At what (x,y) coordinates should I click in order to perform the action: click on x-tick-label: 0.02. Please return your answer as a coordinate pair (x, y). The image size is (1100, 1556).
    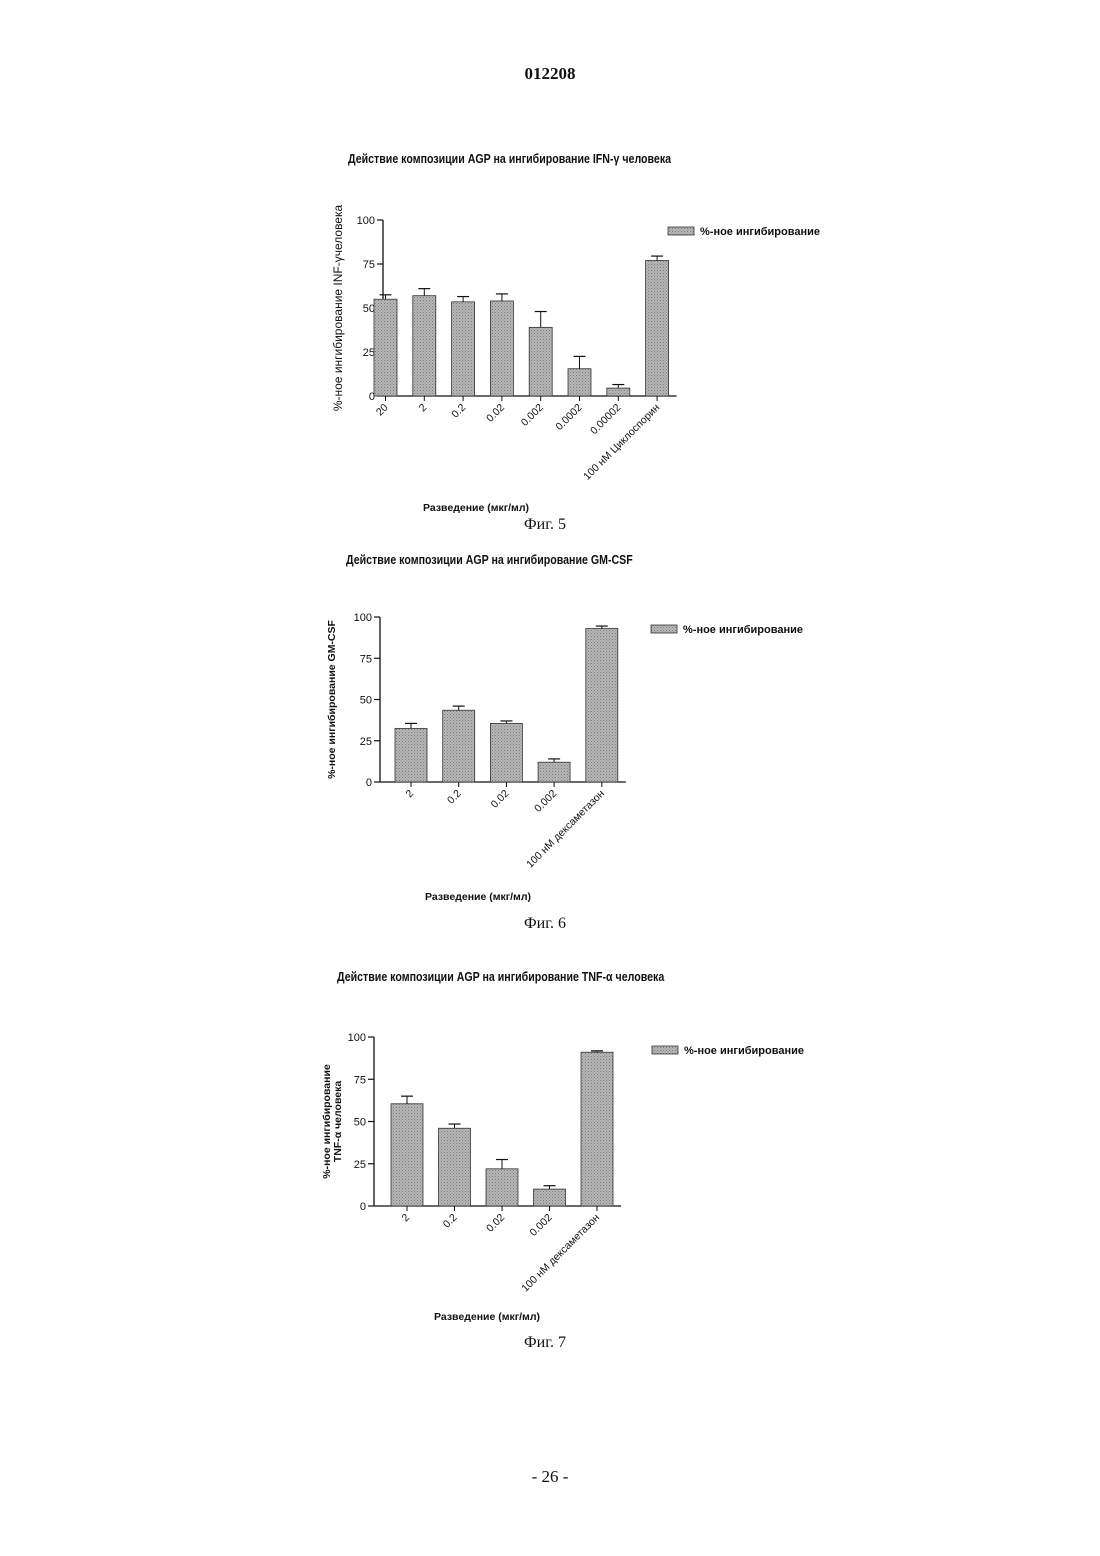
    Looking at the image, I should click on (495, 1223).